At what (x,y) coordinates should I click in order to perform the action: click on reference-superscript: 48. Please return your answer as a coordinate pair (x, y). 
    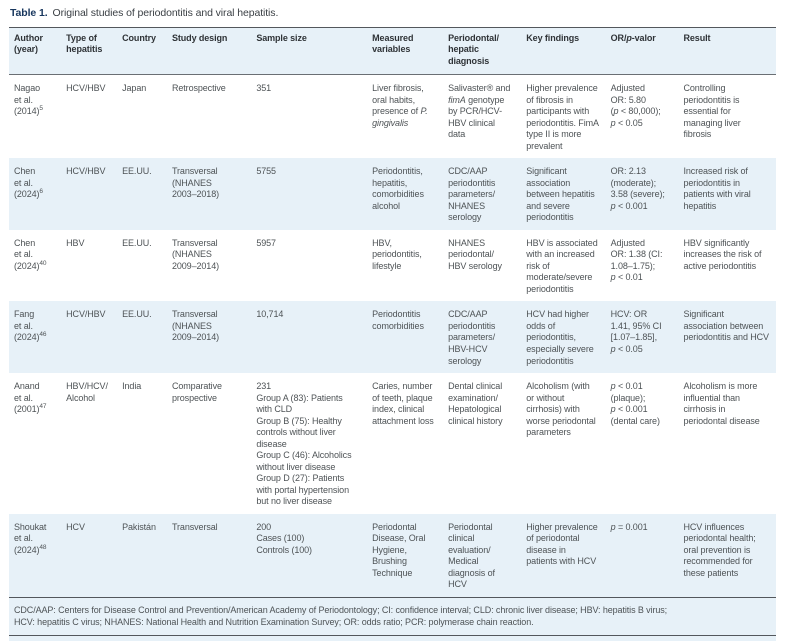
    Looking at the image, I should click on (43, 547).